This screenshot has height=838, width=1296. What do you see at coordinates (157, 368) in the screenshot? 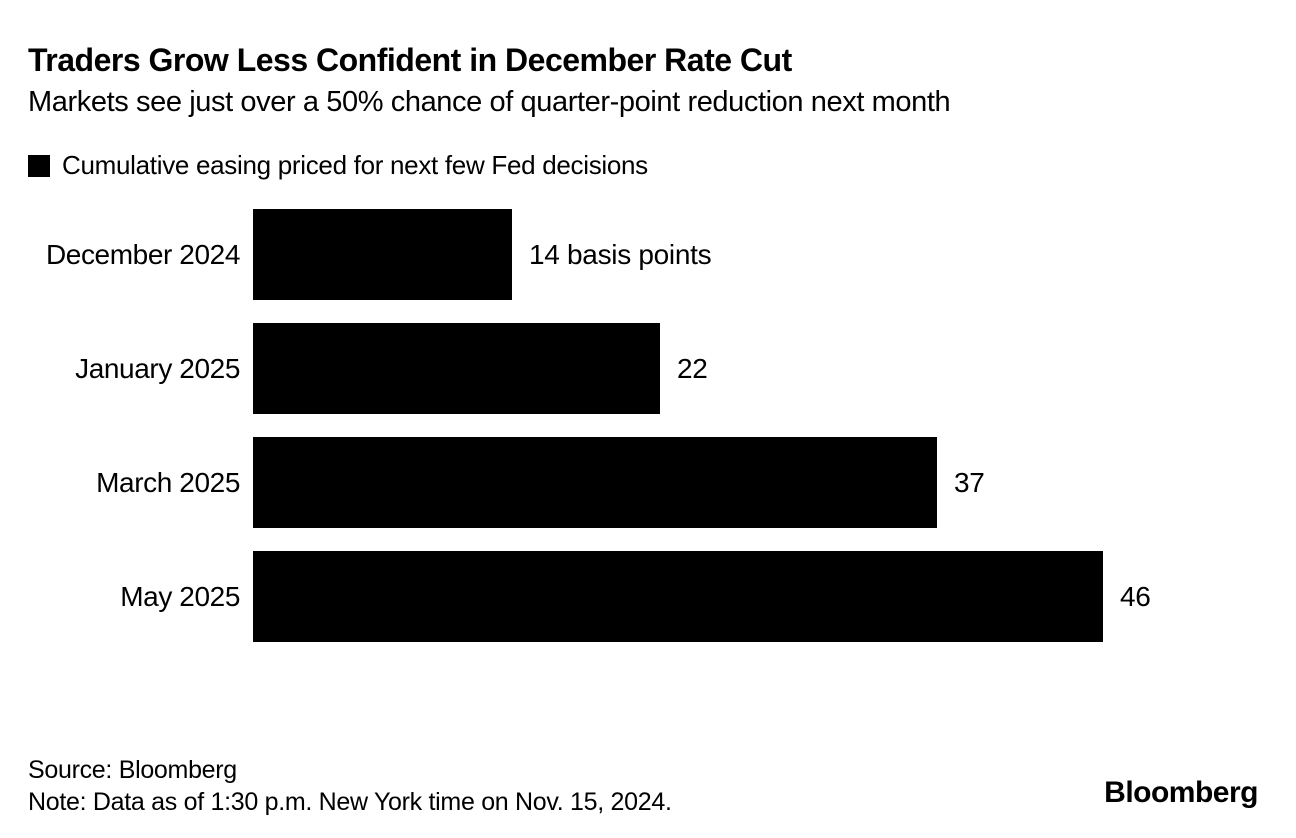
I see `category-label: January 2025` at bounding box center [157, 368].